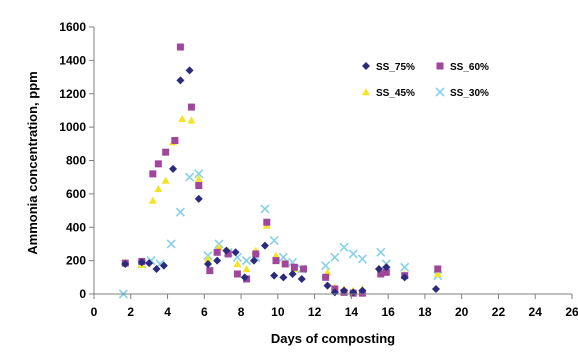  What do you see at coordinates (352, 312) in the screenshot?
I see `x-tick-label: 14` at bounding box center [352, 312].